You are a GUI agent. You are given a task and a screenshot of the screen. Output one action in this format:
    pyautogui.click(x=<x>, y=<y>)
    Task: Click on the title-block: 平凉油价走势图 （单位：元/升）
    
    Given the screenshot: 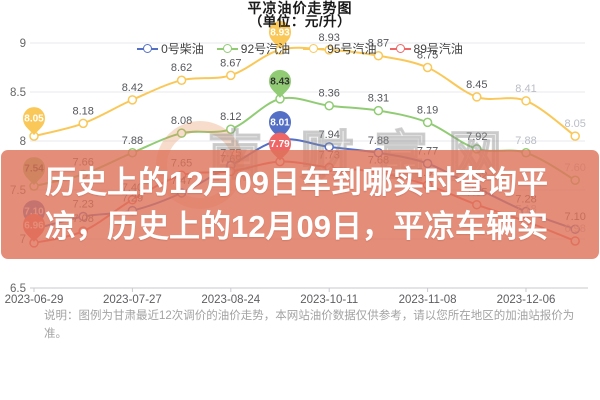 What is the action you would take?
    pyautogui.click(x=300, y=15)
    